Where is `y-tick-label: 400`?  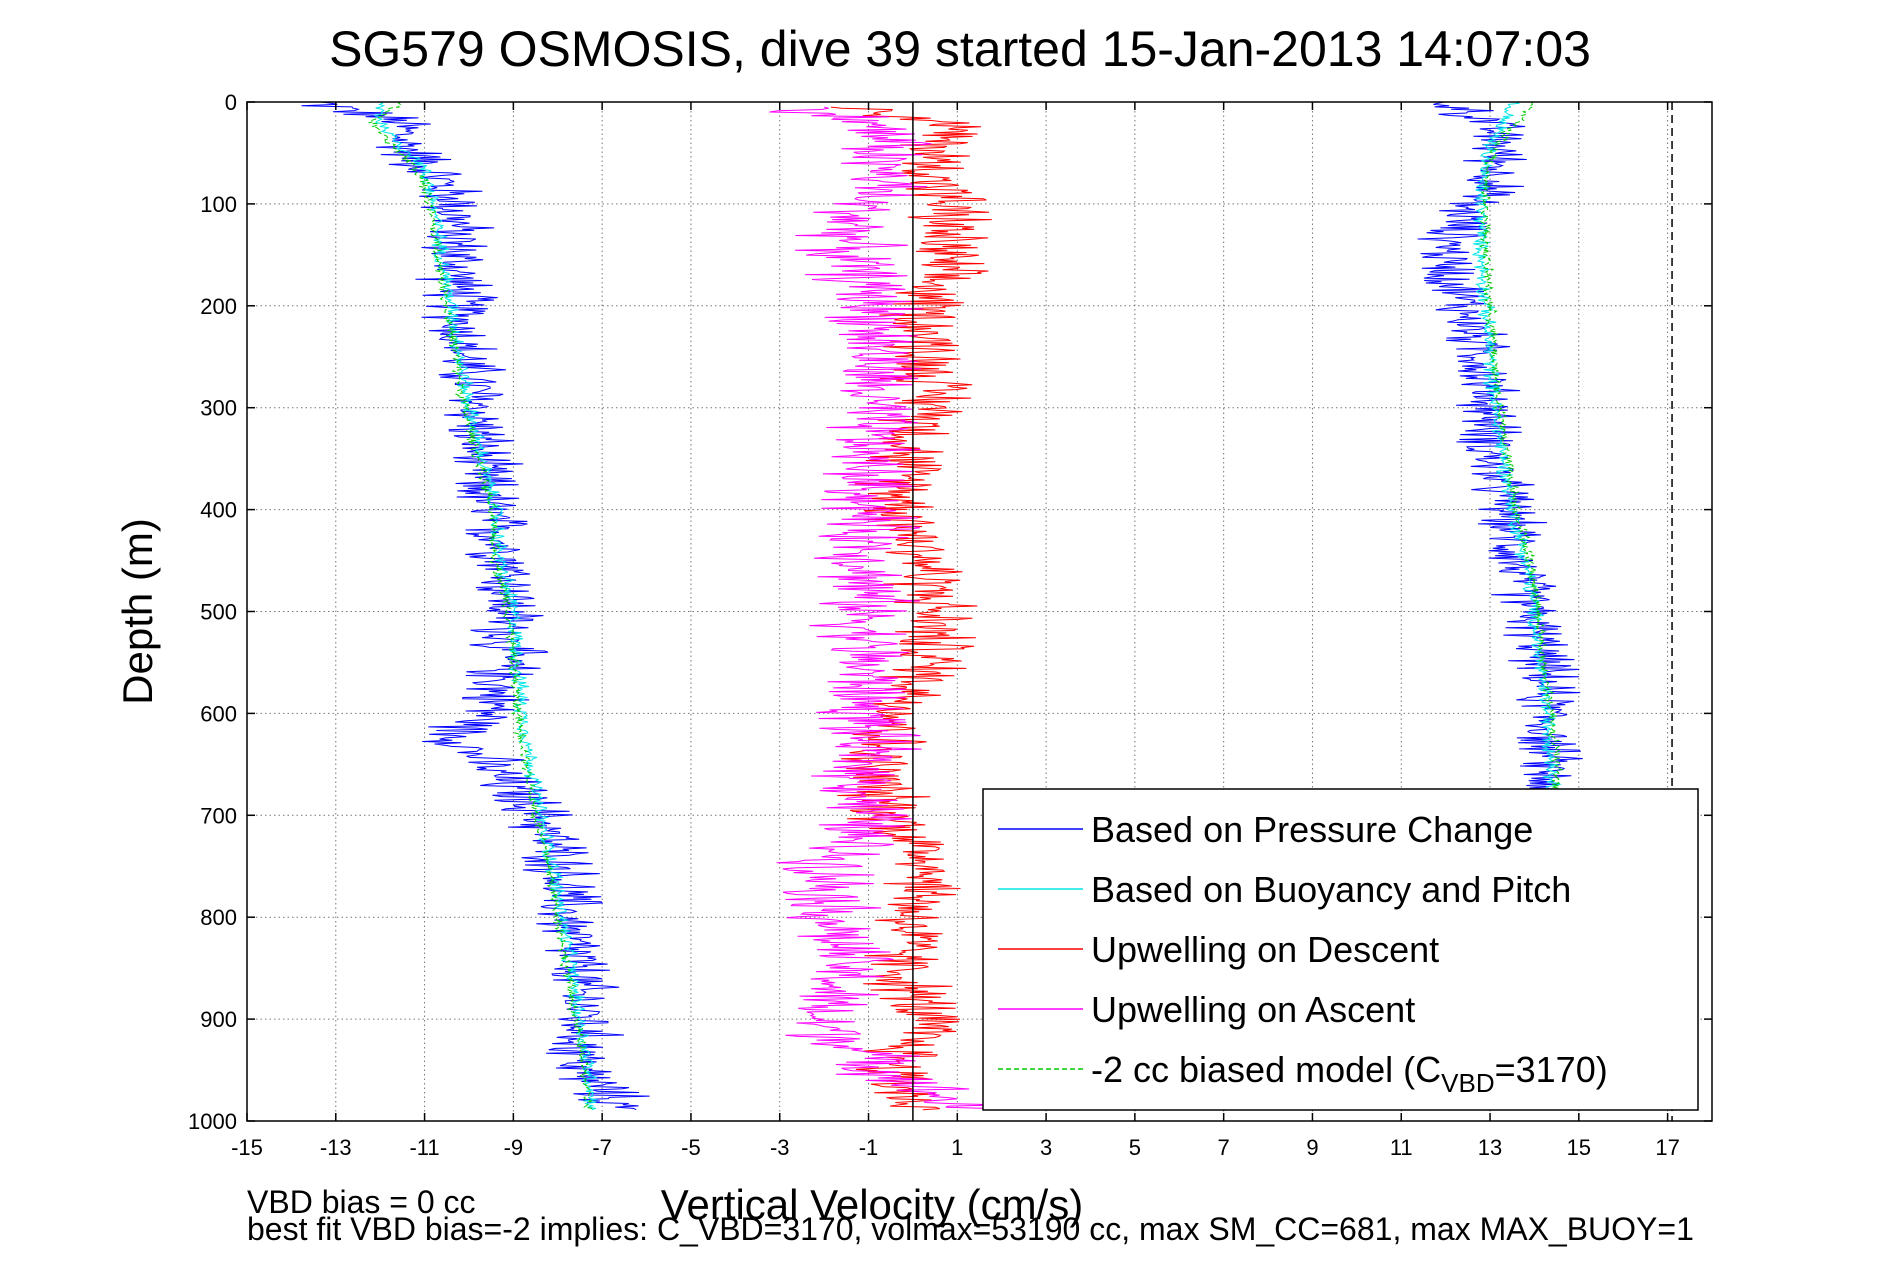 y-tick-label: 400 is located at coordinates (218, 510).